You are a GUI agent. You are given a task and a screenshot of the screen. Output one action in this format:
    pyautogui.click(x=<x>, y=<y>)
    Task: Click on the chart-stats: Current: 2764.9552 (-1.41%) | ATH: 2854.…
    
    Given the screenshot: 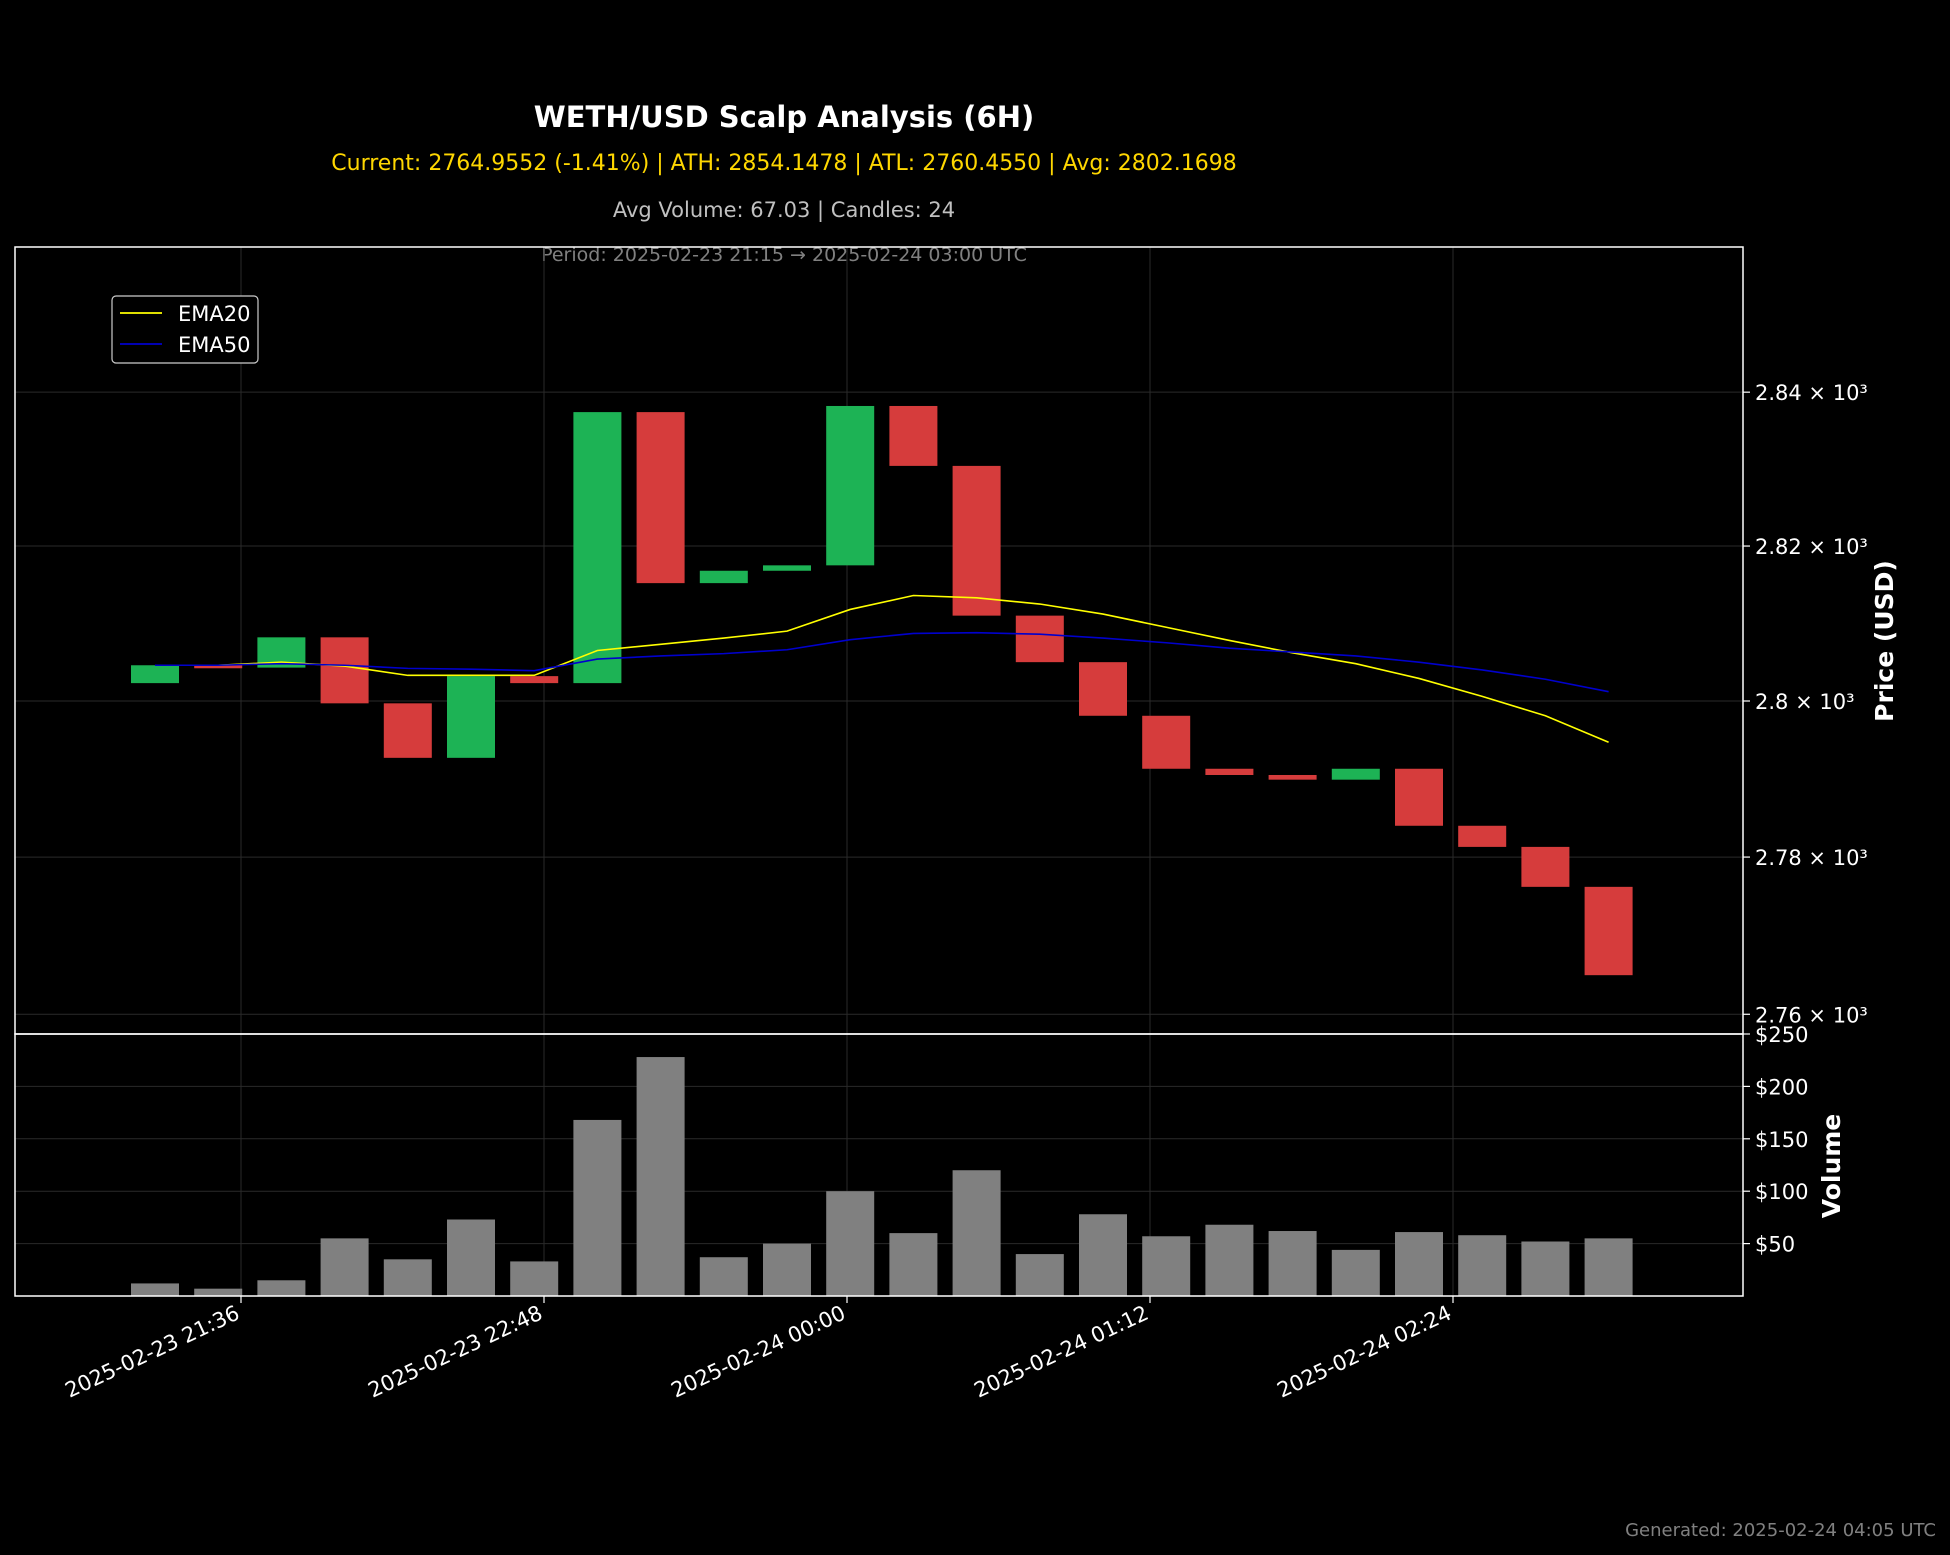 What is the action you would take?
    pyautogui.click(x=784, y=163)
    